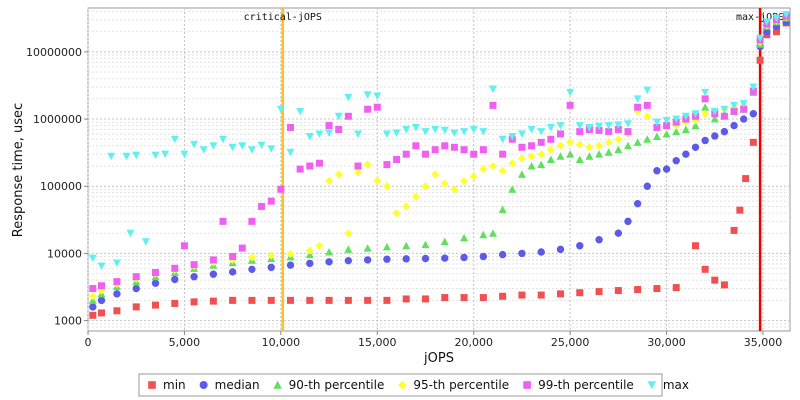  What do you see at coordinates (57, 187) in the screenshot?
I see `y-axis-ticks: 1000 10000 100000 1000000 10000000` at bounding box center [57, 187].